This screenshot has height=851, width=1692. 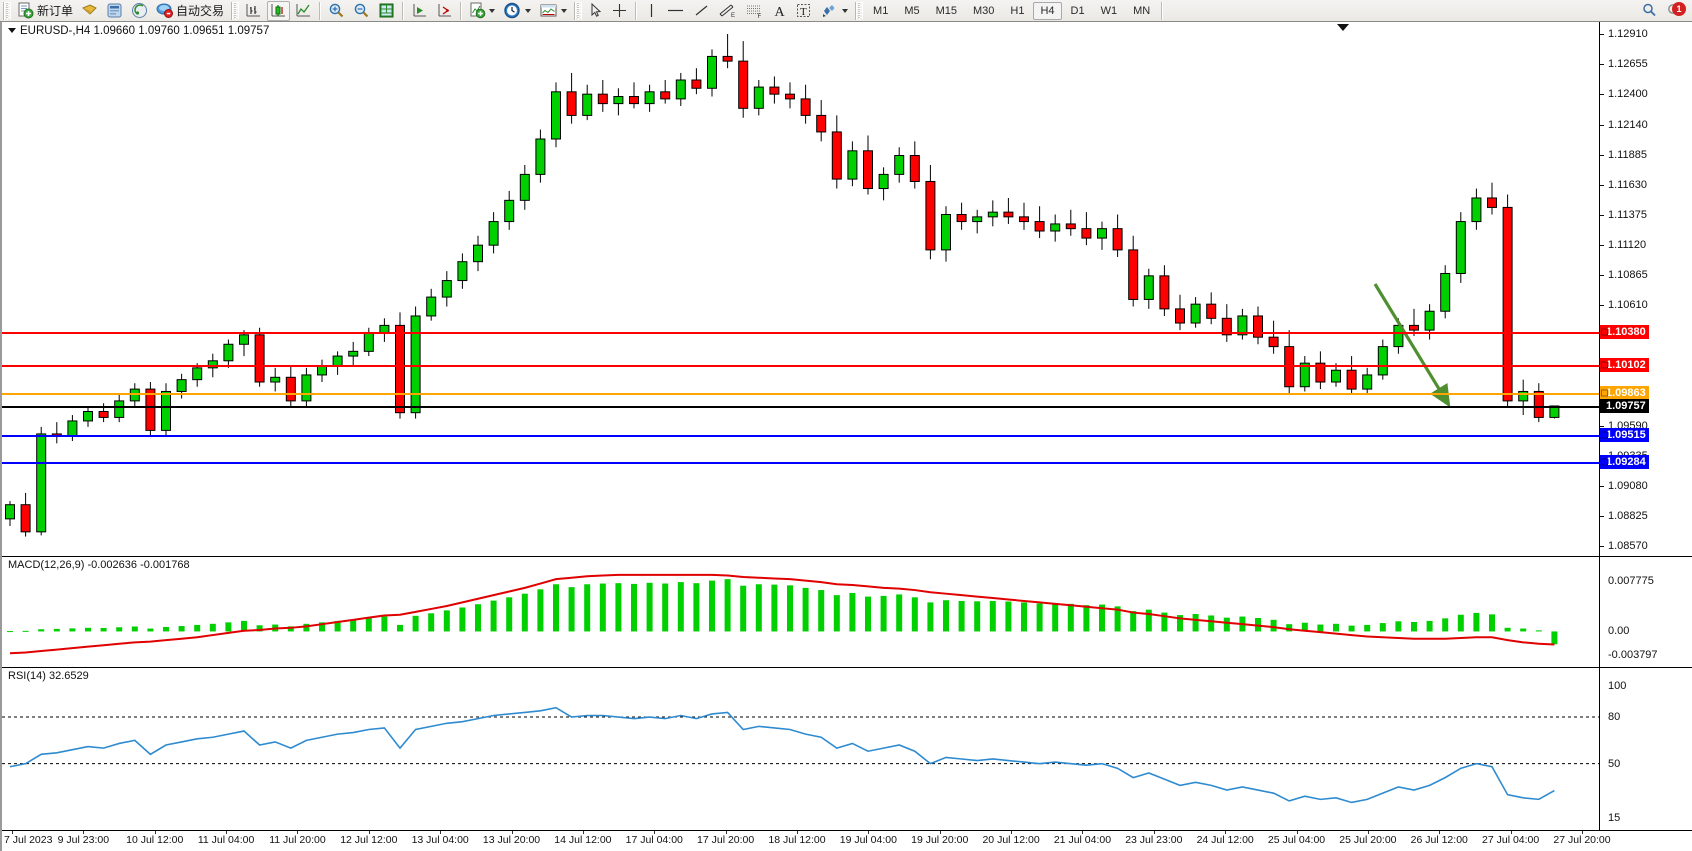 What do you see at coordinates (190, 11) in the screenshot?
I see `autotrade-button: 自动交易` at bounding box center [190, 11].